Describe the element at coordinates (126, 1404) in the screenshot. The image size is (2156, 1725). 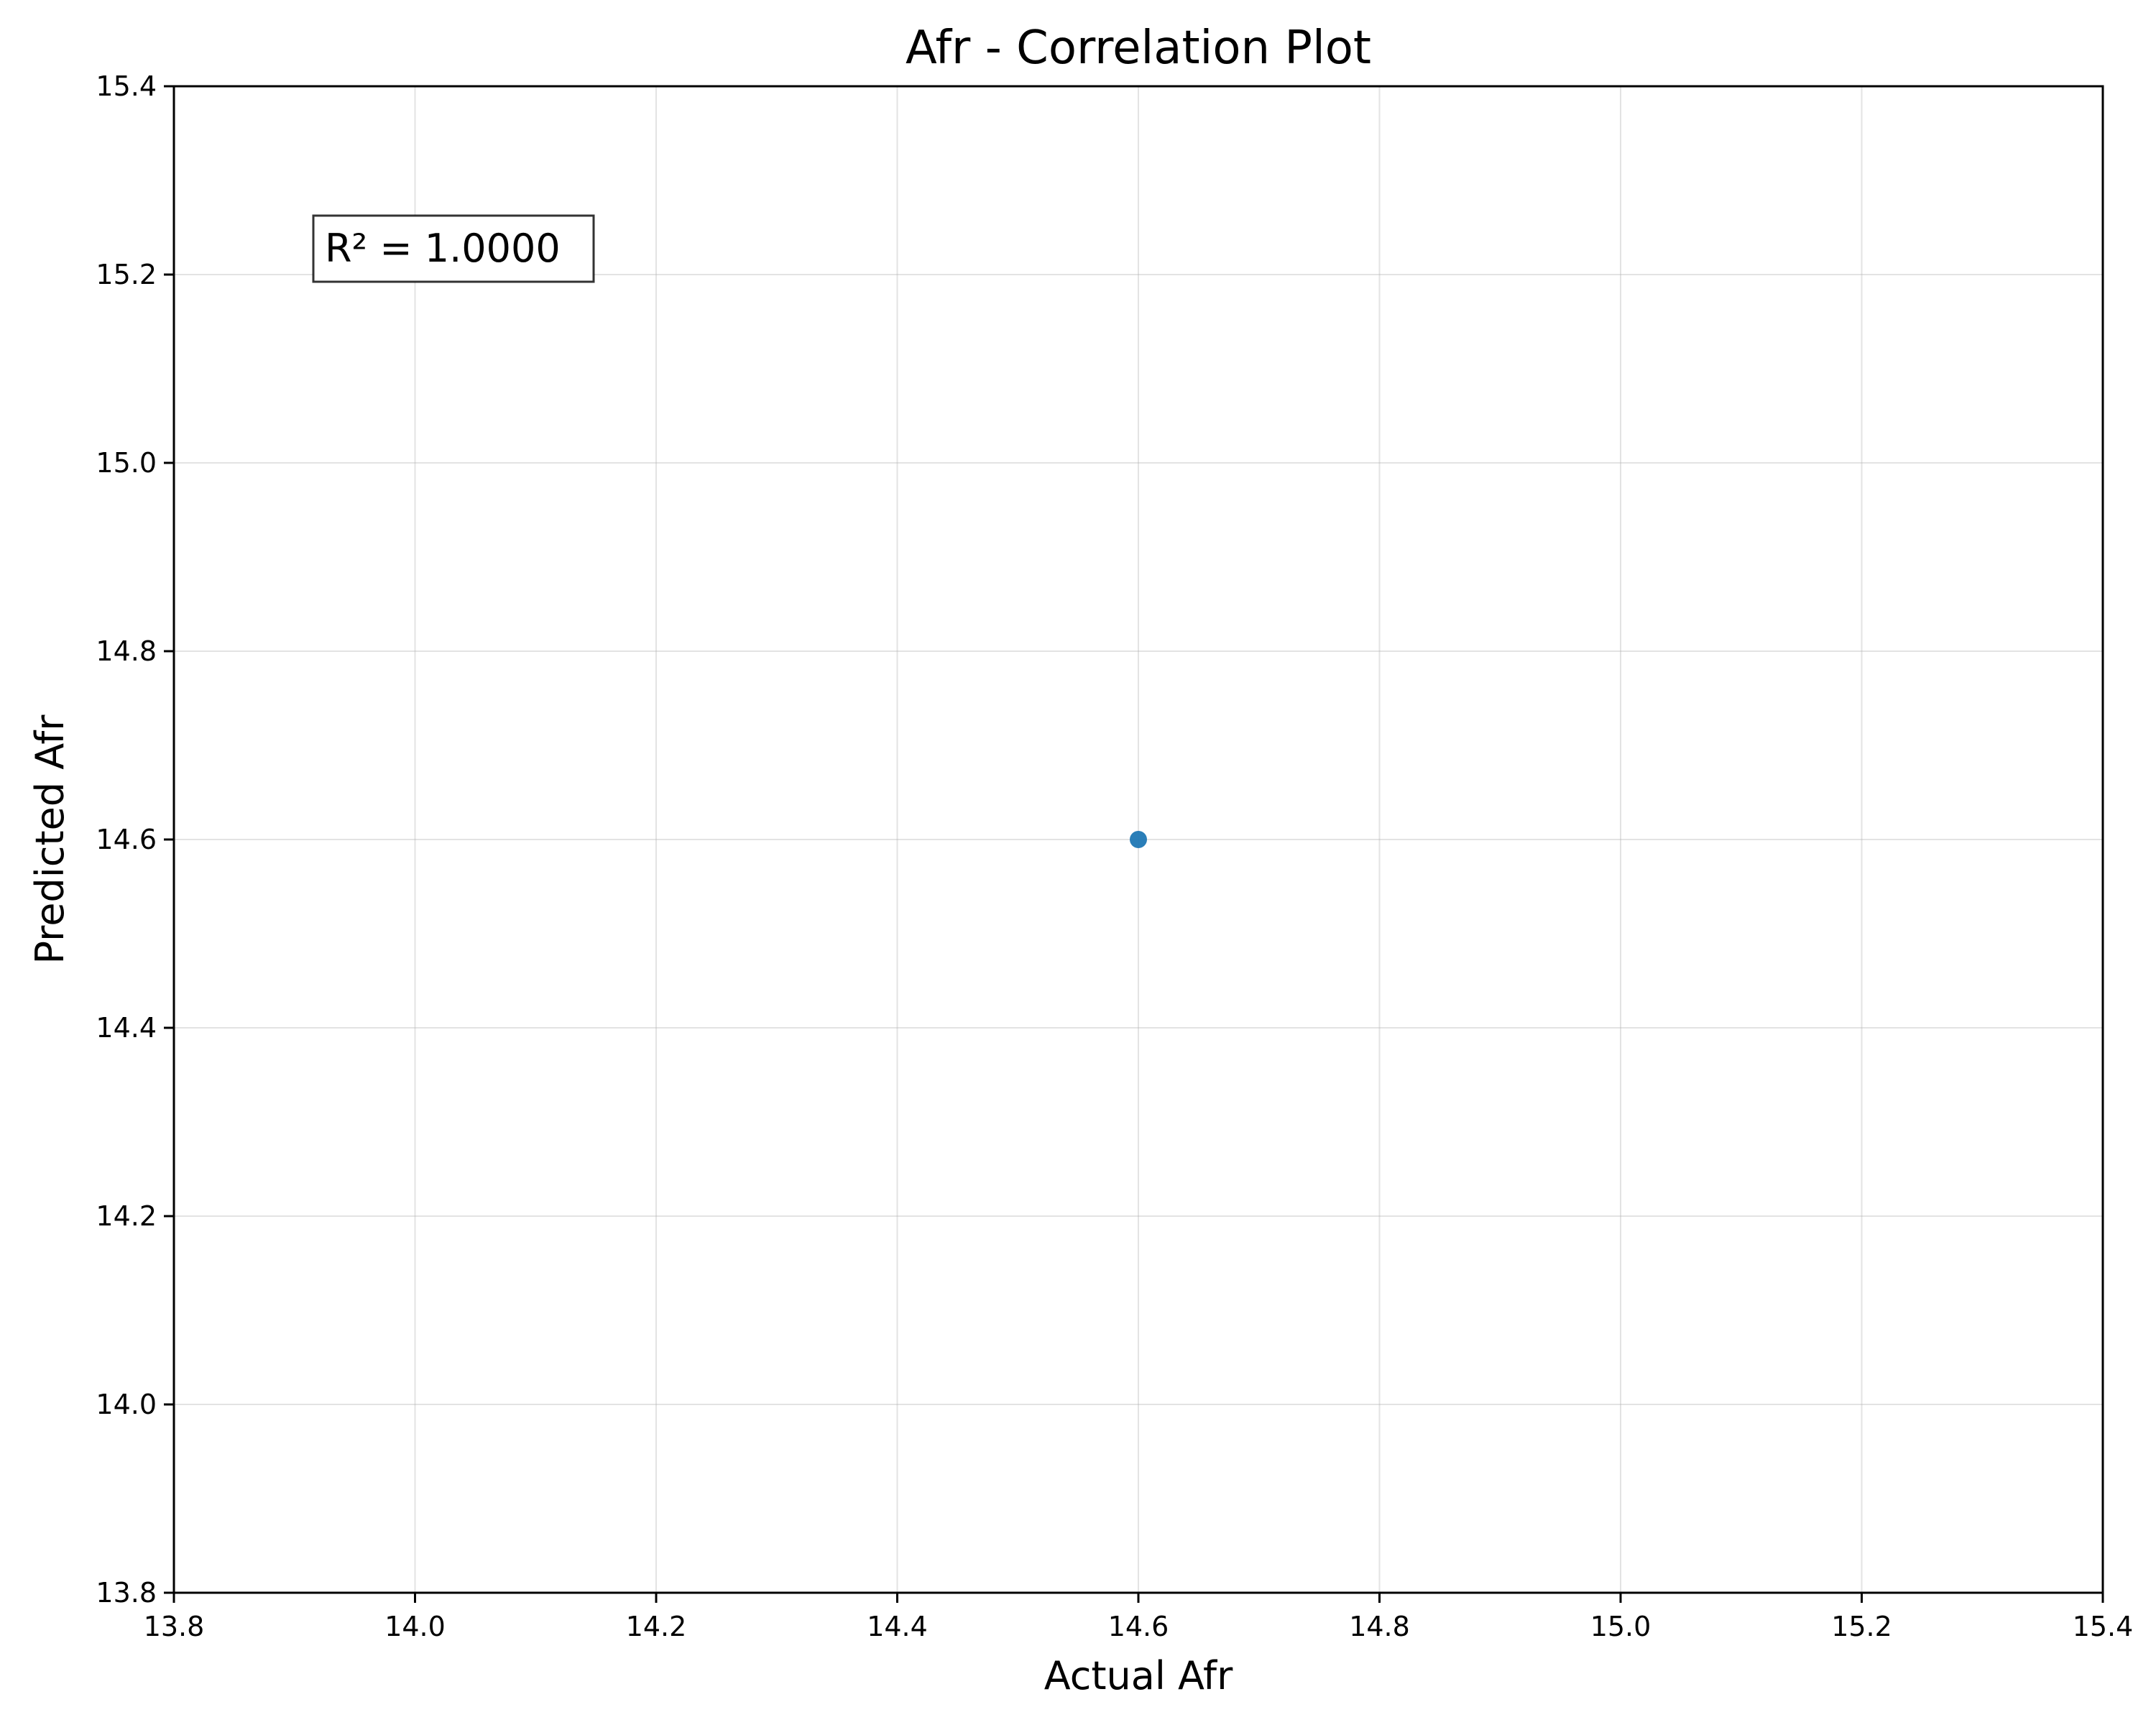
I see `y-tick-label: 14.0` at that location.